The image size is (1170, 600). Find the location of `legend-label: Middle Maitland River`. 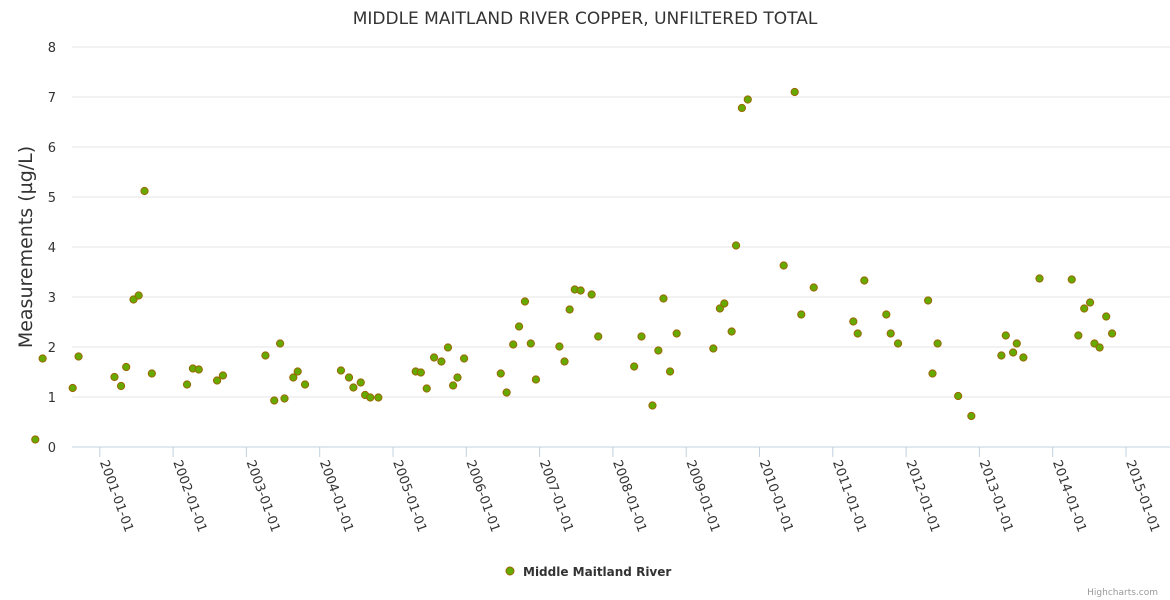

legend-label: Middle Maitland River is located at coordinates (597, 572).